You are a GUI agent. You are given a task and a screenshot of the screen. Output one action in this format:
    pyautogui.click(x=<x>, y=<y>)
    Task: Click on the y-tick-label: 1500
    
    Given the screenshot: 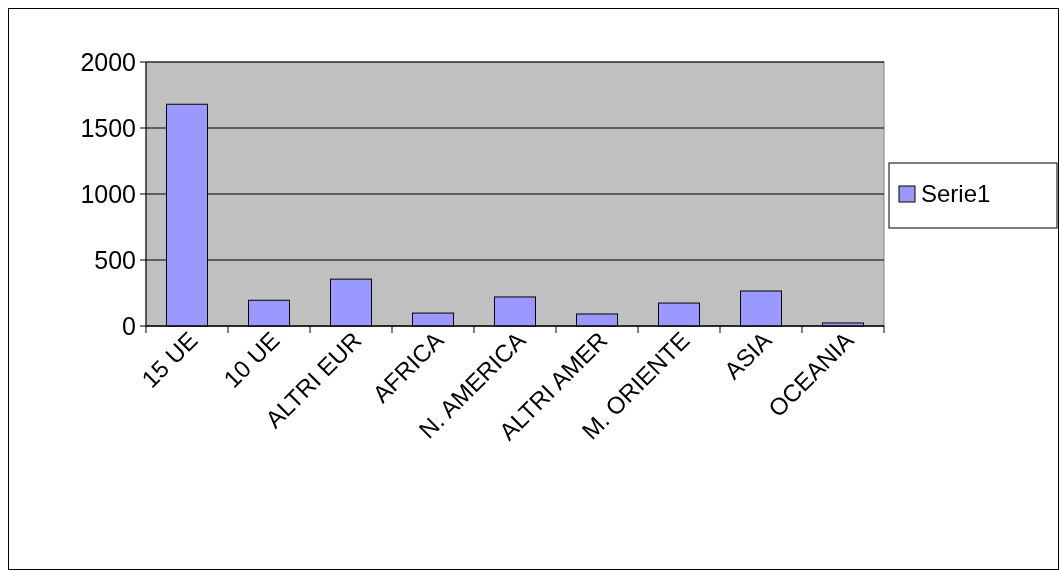 What is the action you would take?
    pyautogui.click(x=108, y=127)
    